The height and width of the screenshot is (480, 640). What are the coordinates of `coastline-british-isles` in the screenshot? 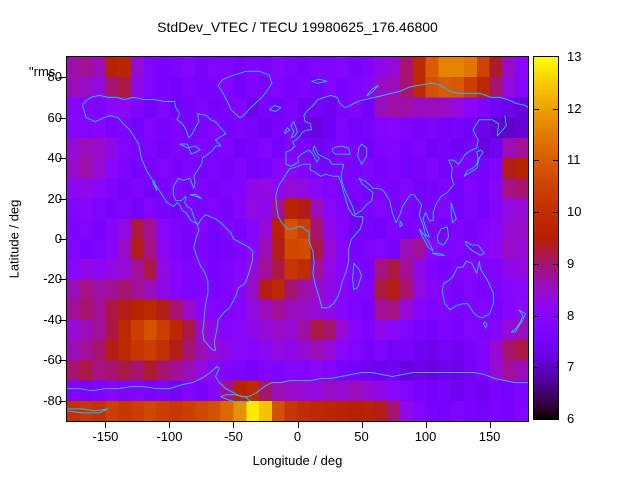 It's located at (294, 130).